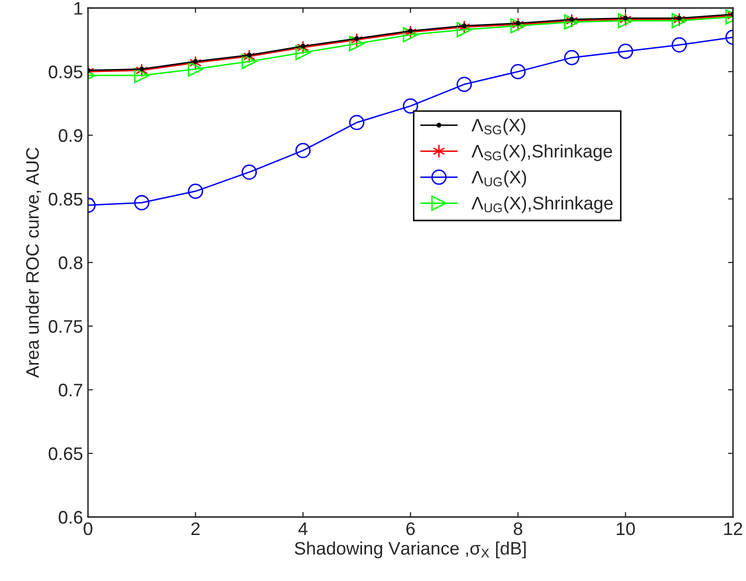 This screenshot has height=581, width=746. I want to click on y-tick-label: 0.75, so click(65, 326).